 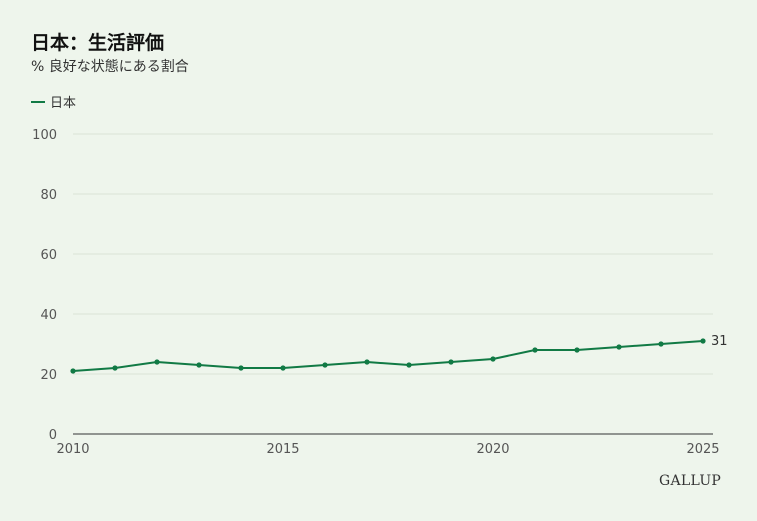 I want to click on y-tick-label: 100, so click(x=44, y=135).